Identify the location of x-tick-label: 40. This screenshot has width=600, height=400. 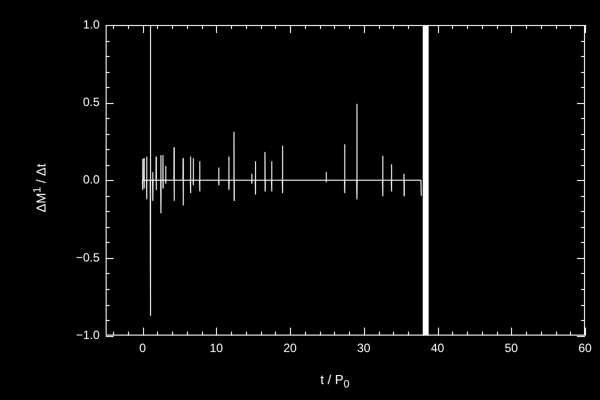
(437, 348).